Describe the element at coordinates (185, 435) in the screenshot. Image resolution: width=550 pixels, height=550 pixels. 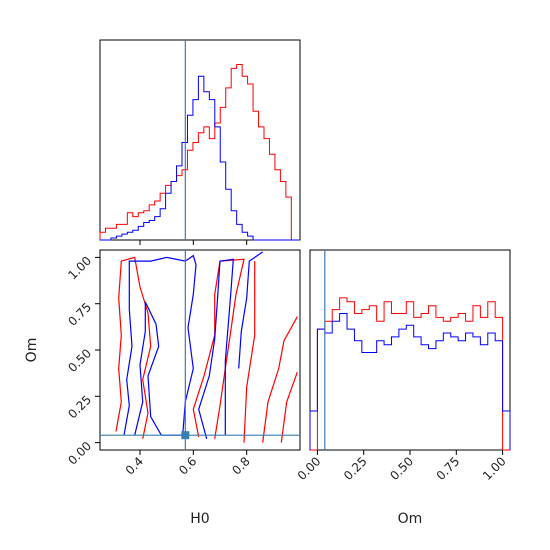
I see `truth-marker` at that location.